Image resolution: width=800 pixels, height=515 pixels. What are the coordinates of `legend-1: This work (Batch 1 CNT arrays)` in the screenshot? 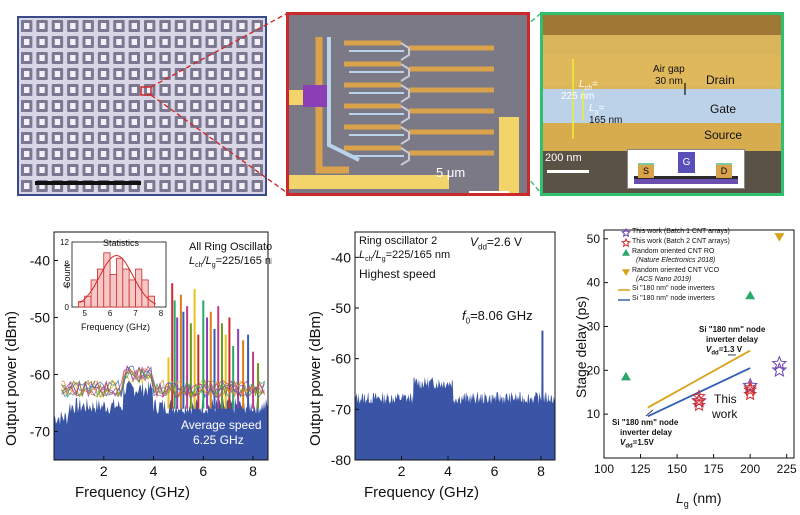 It's located at (681, 231).